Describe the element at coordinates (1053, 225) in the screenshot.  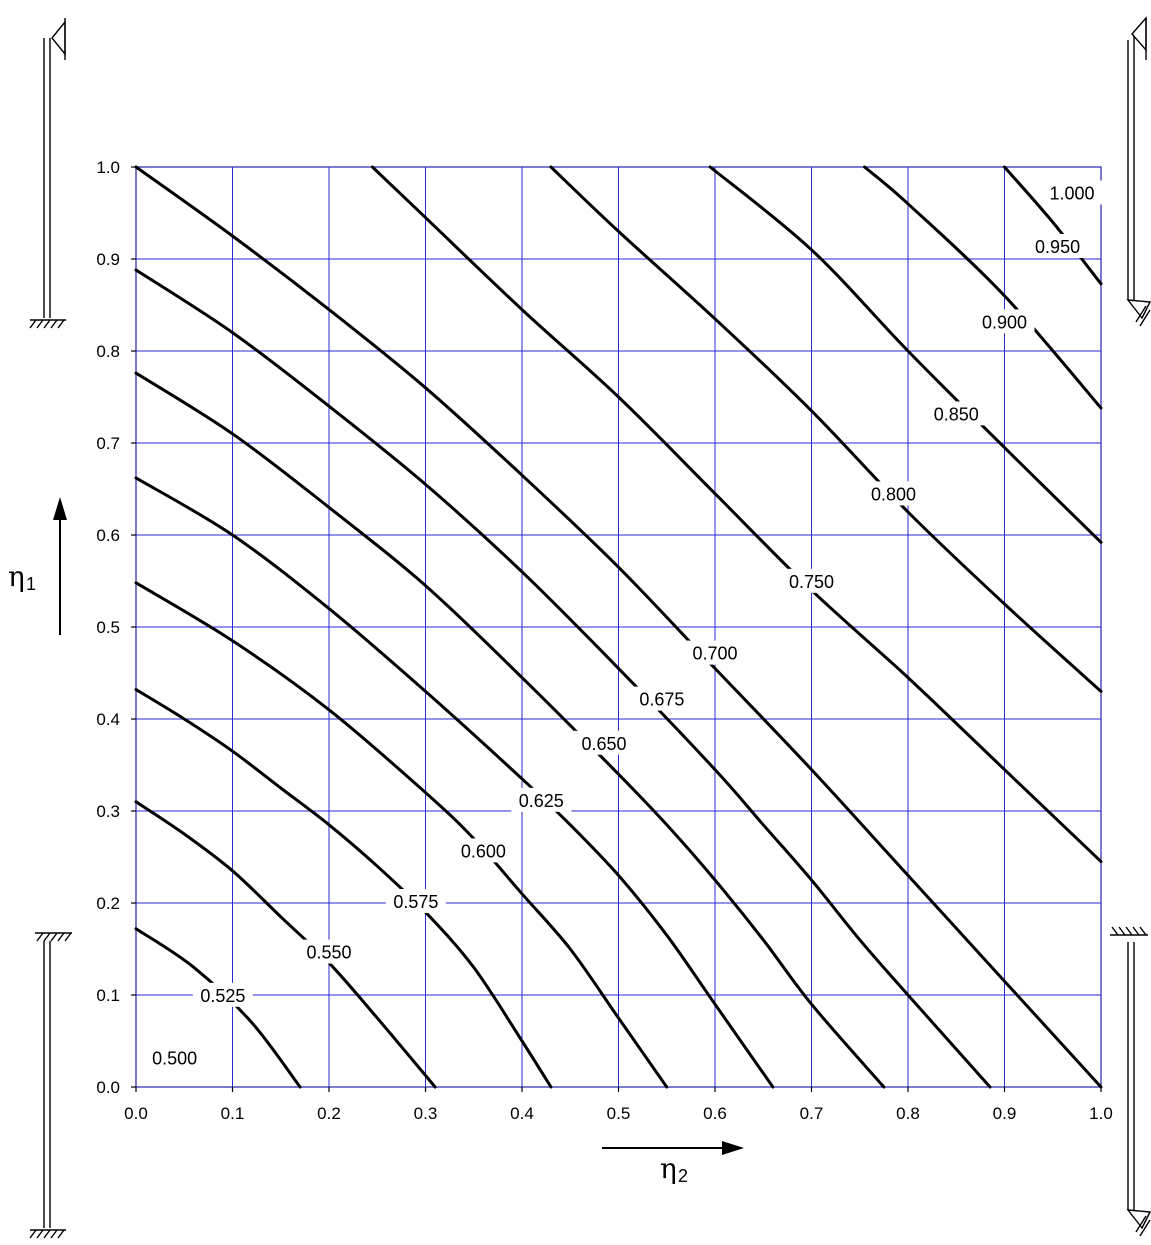
I see `contour-line-0.950` at that location.